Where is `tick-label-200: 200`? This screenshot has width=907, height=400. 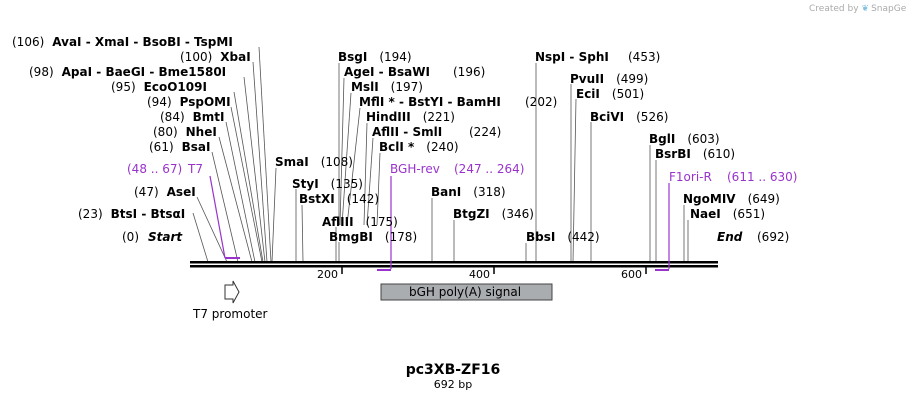 tick-label-200: 200 is located at coordinates (327, 274).